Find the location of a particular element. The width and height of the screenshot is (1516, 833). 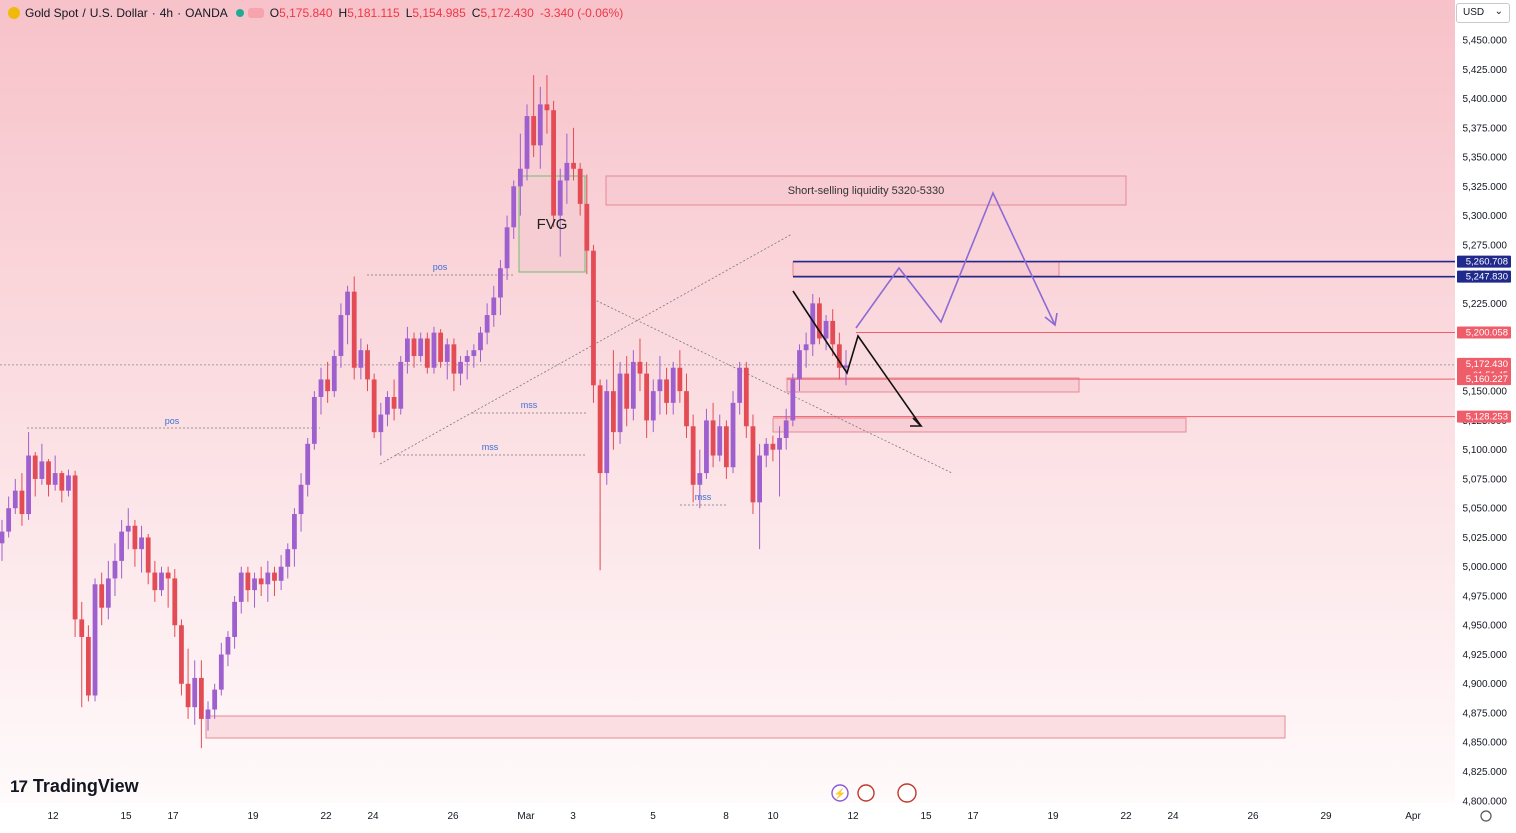

x-tick-label: 5 is located at coordinates (653, 816).